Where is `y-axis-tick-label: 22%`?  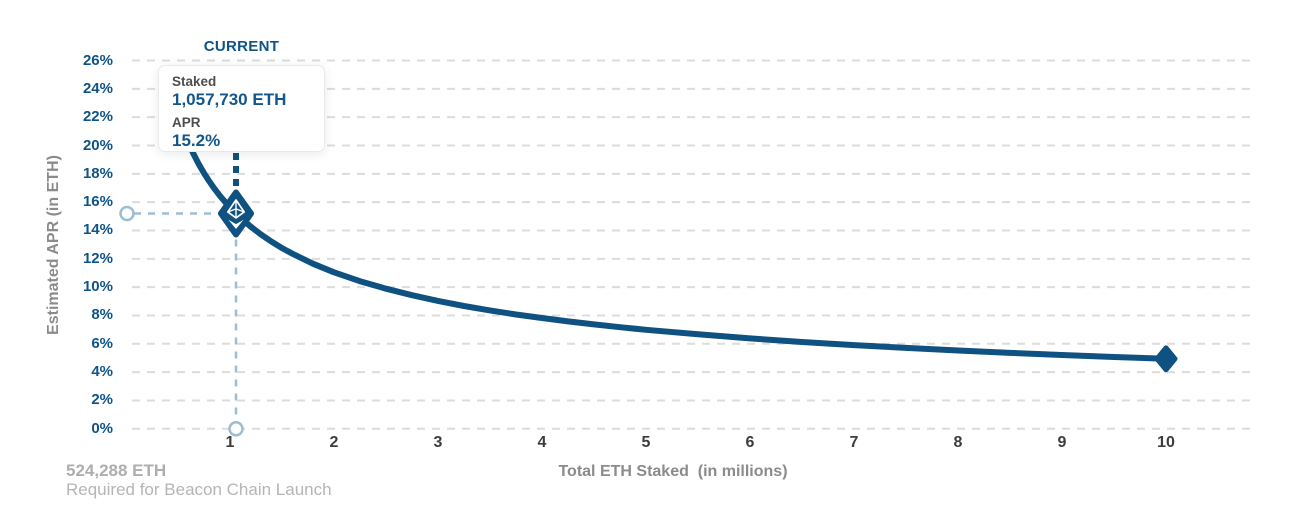
y-axis-tick-label: 22% is located at coordinates (97, 117).